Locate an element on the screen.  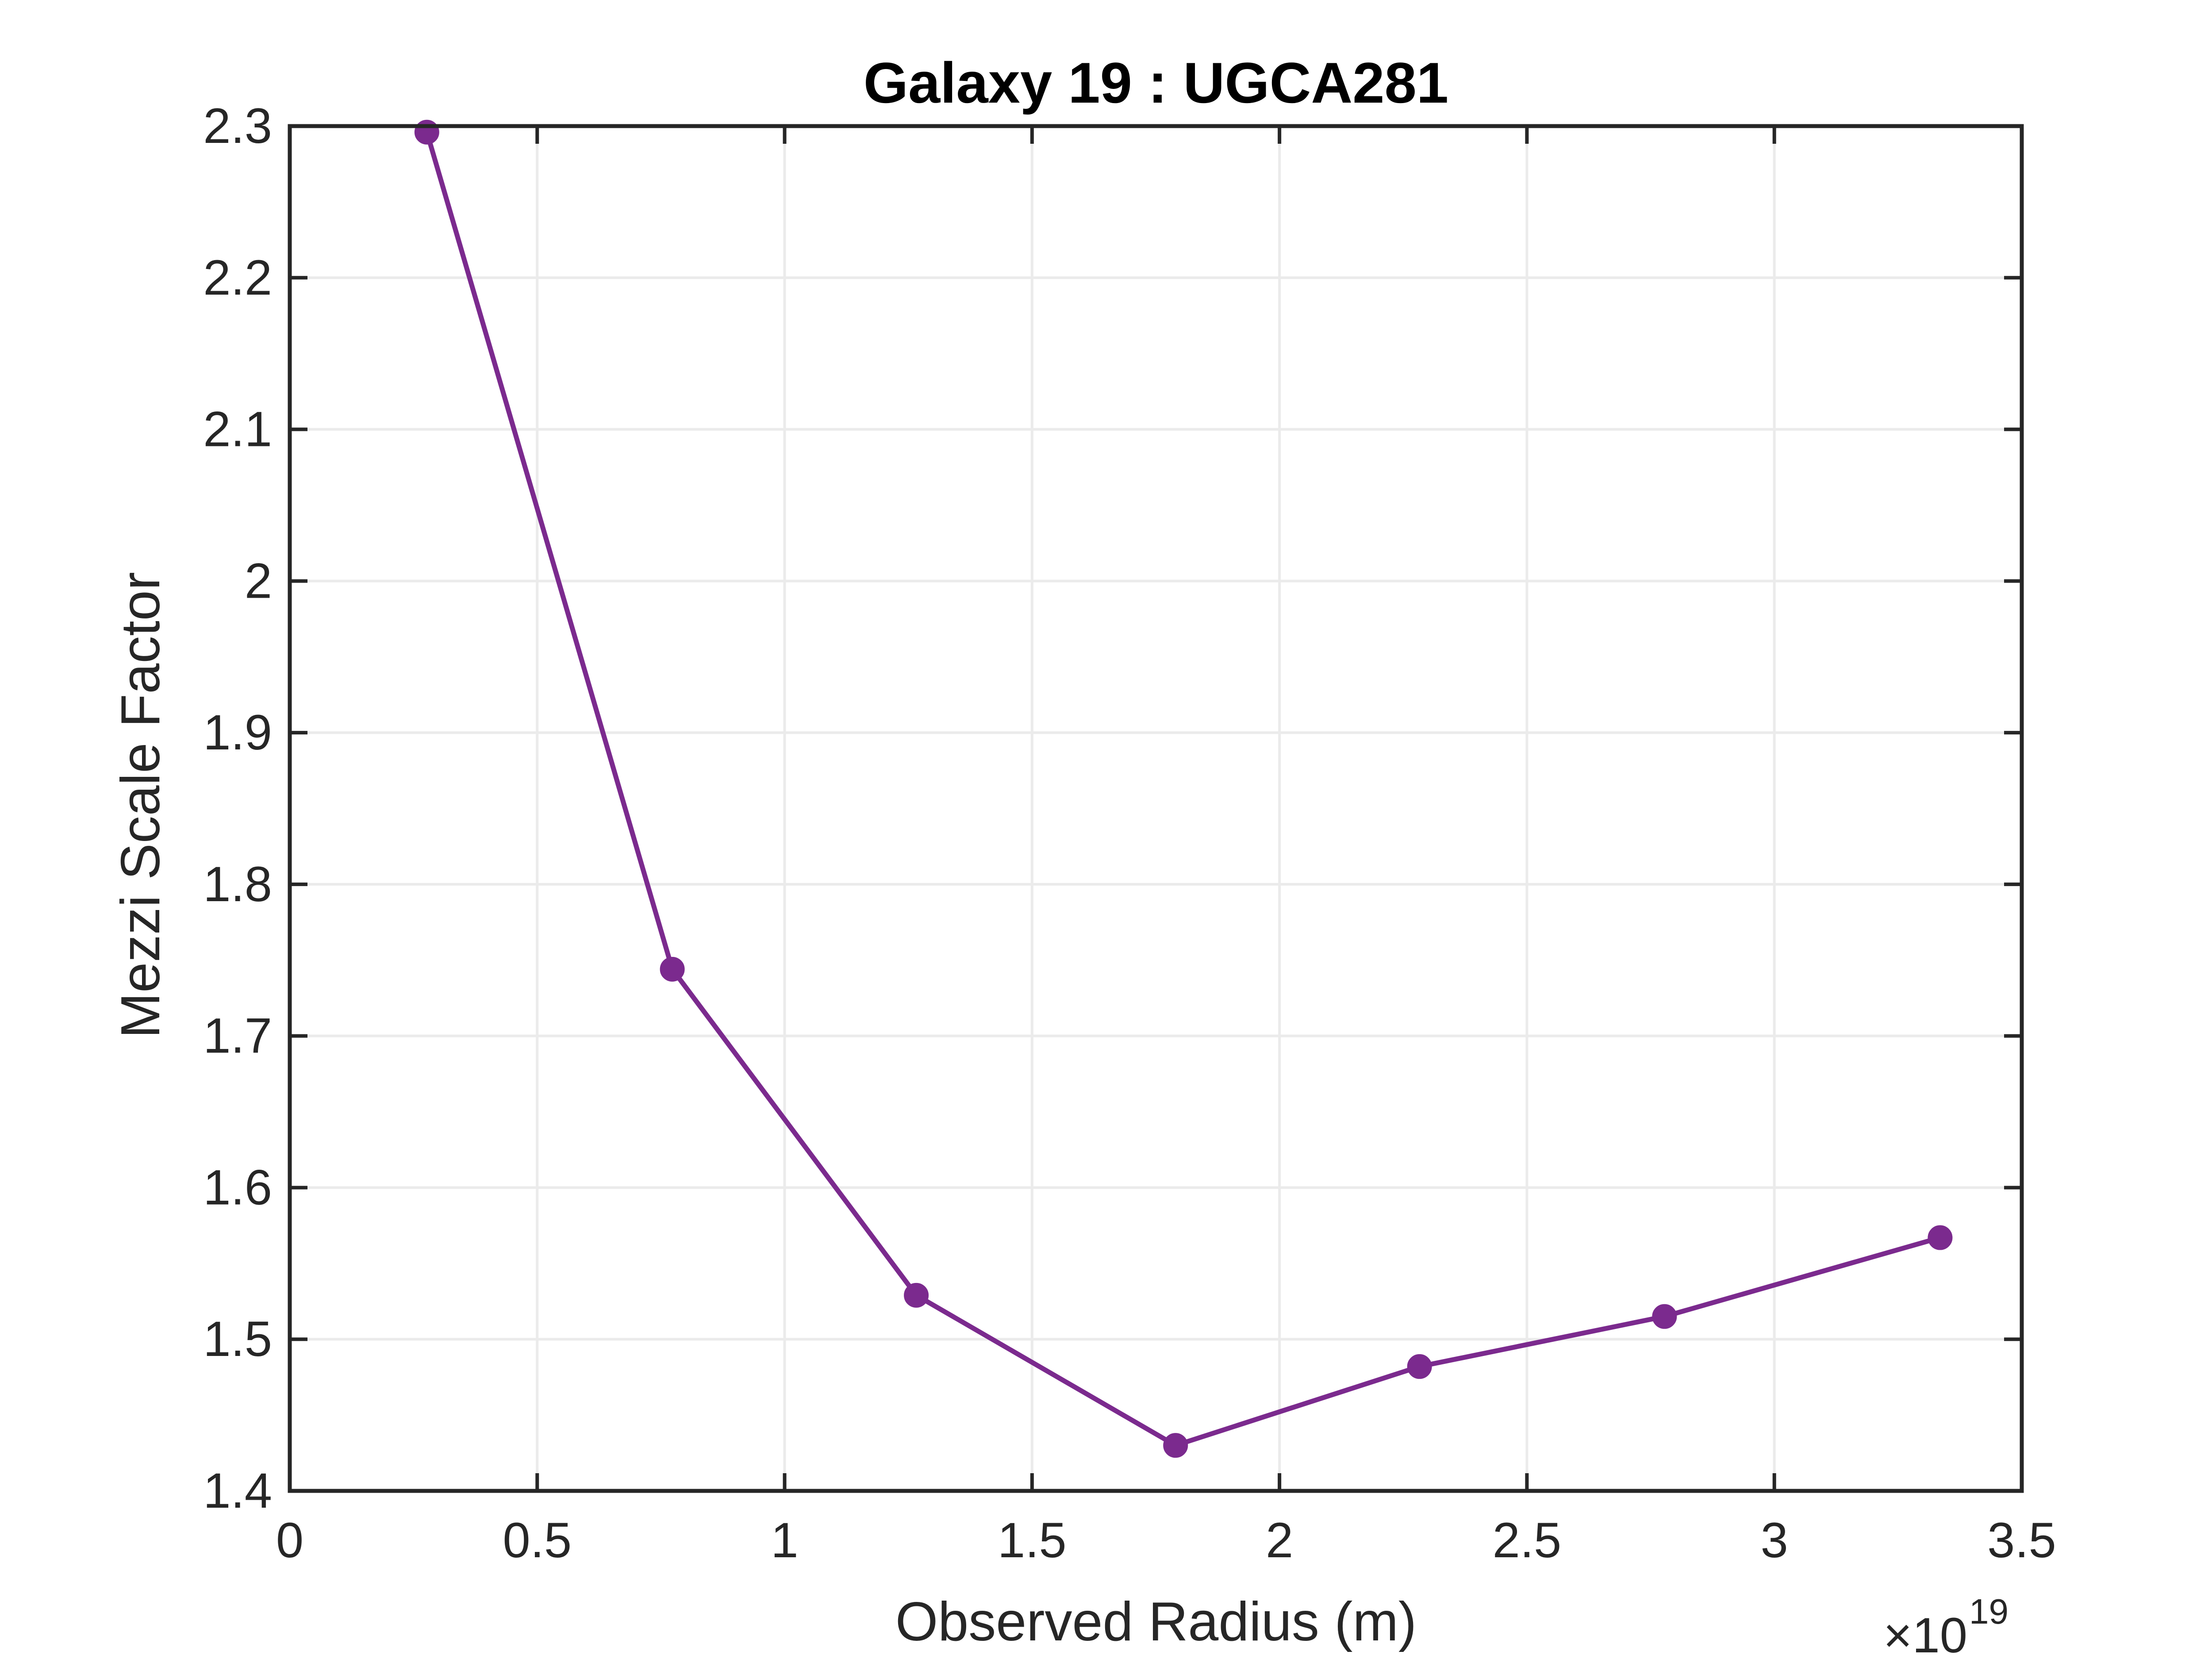
x-tick-label: 1 is located at coordinates (785, 1541).